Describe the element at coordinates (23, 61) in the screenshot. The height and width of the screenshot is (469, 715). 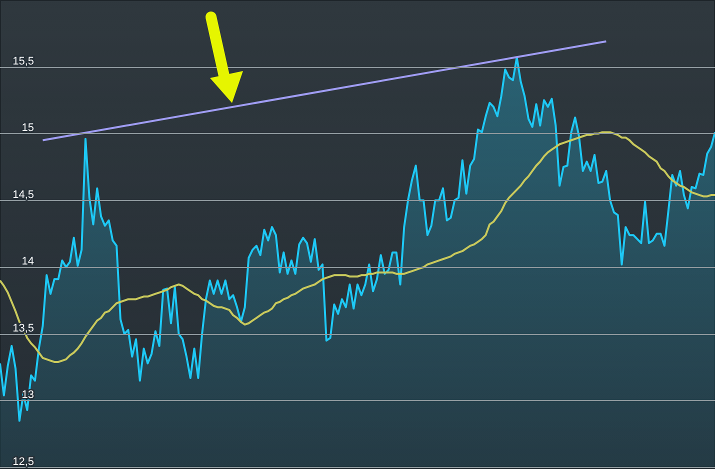
I see `y-tick-label: 15,5` at that location.